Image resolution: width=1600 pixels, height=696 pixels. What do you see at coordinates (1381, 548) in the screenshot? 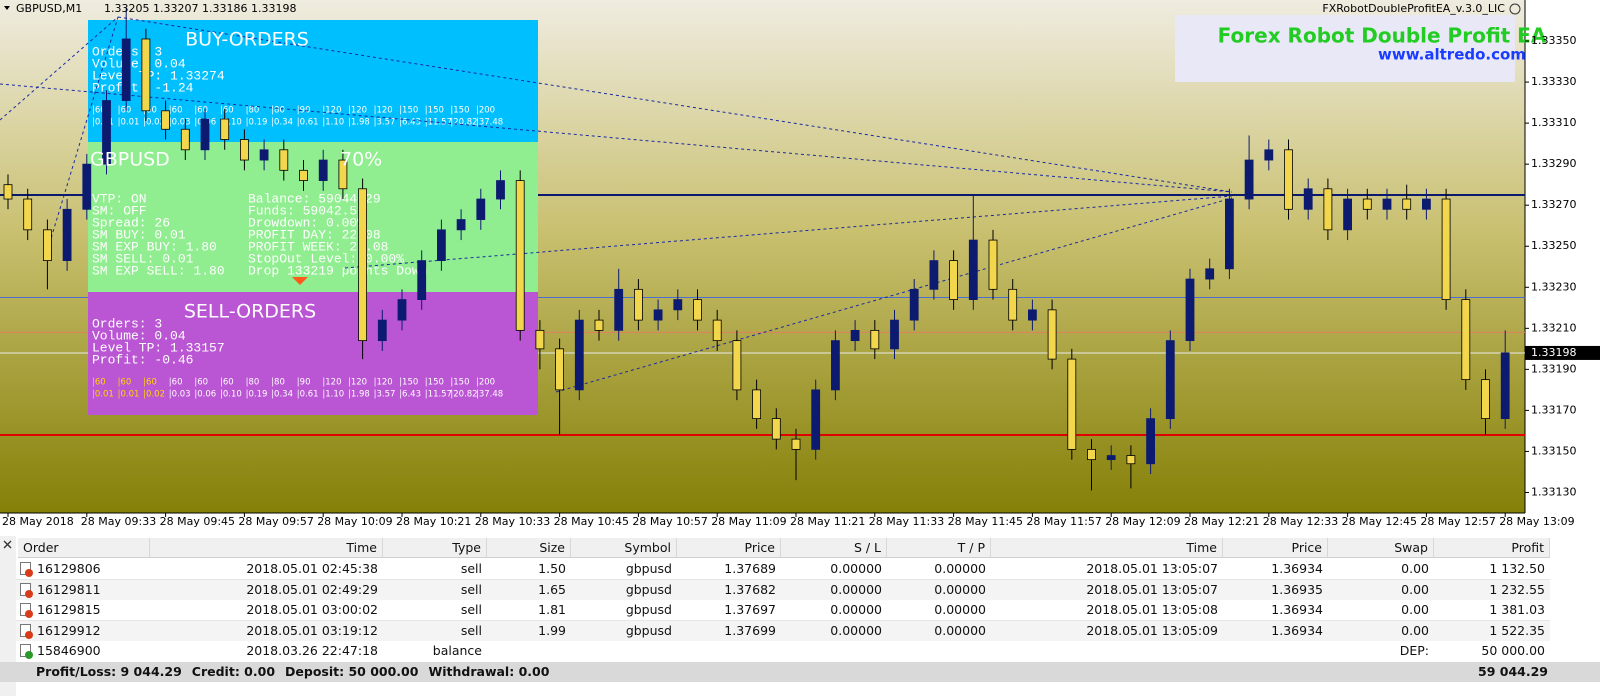
I see `column-header: Swap` at bounding box center [1381, 548].